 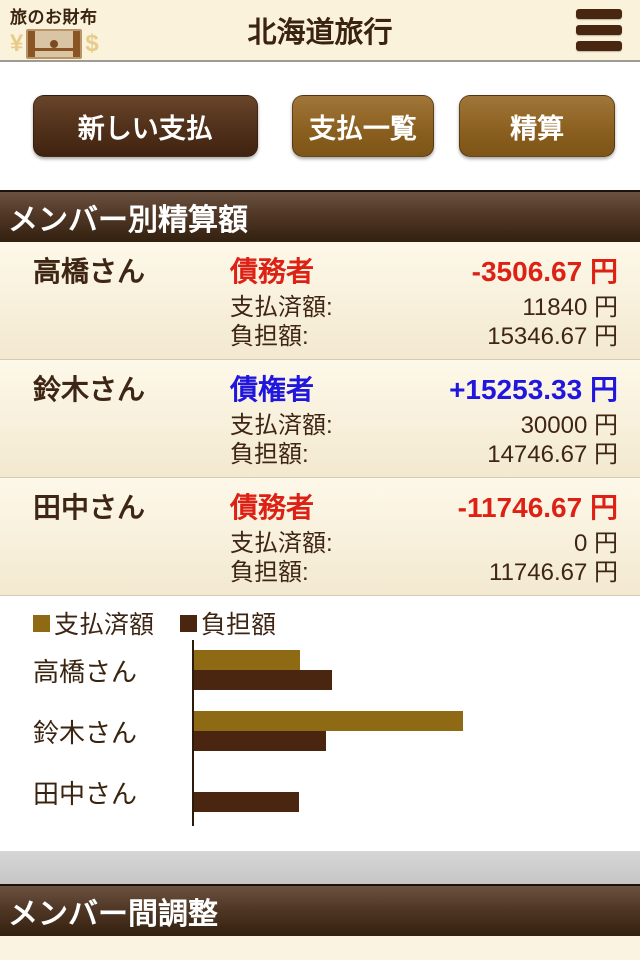 What do you see at coordinates (537, 126) in the screenshot?
I see `settle-button: 精算` at bounding box center [537, 126].